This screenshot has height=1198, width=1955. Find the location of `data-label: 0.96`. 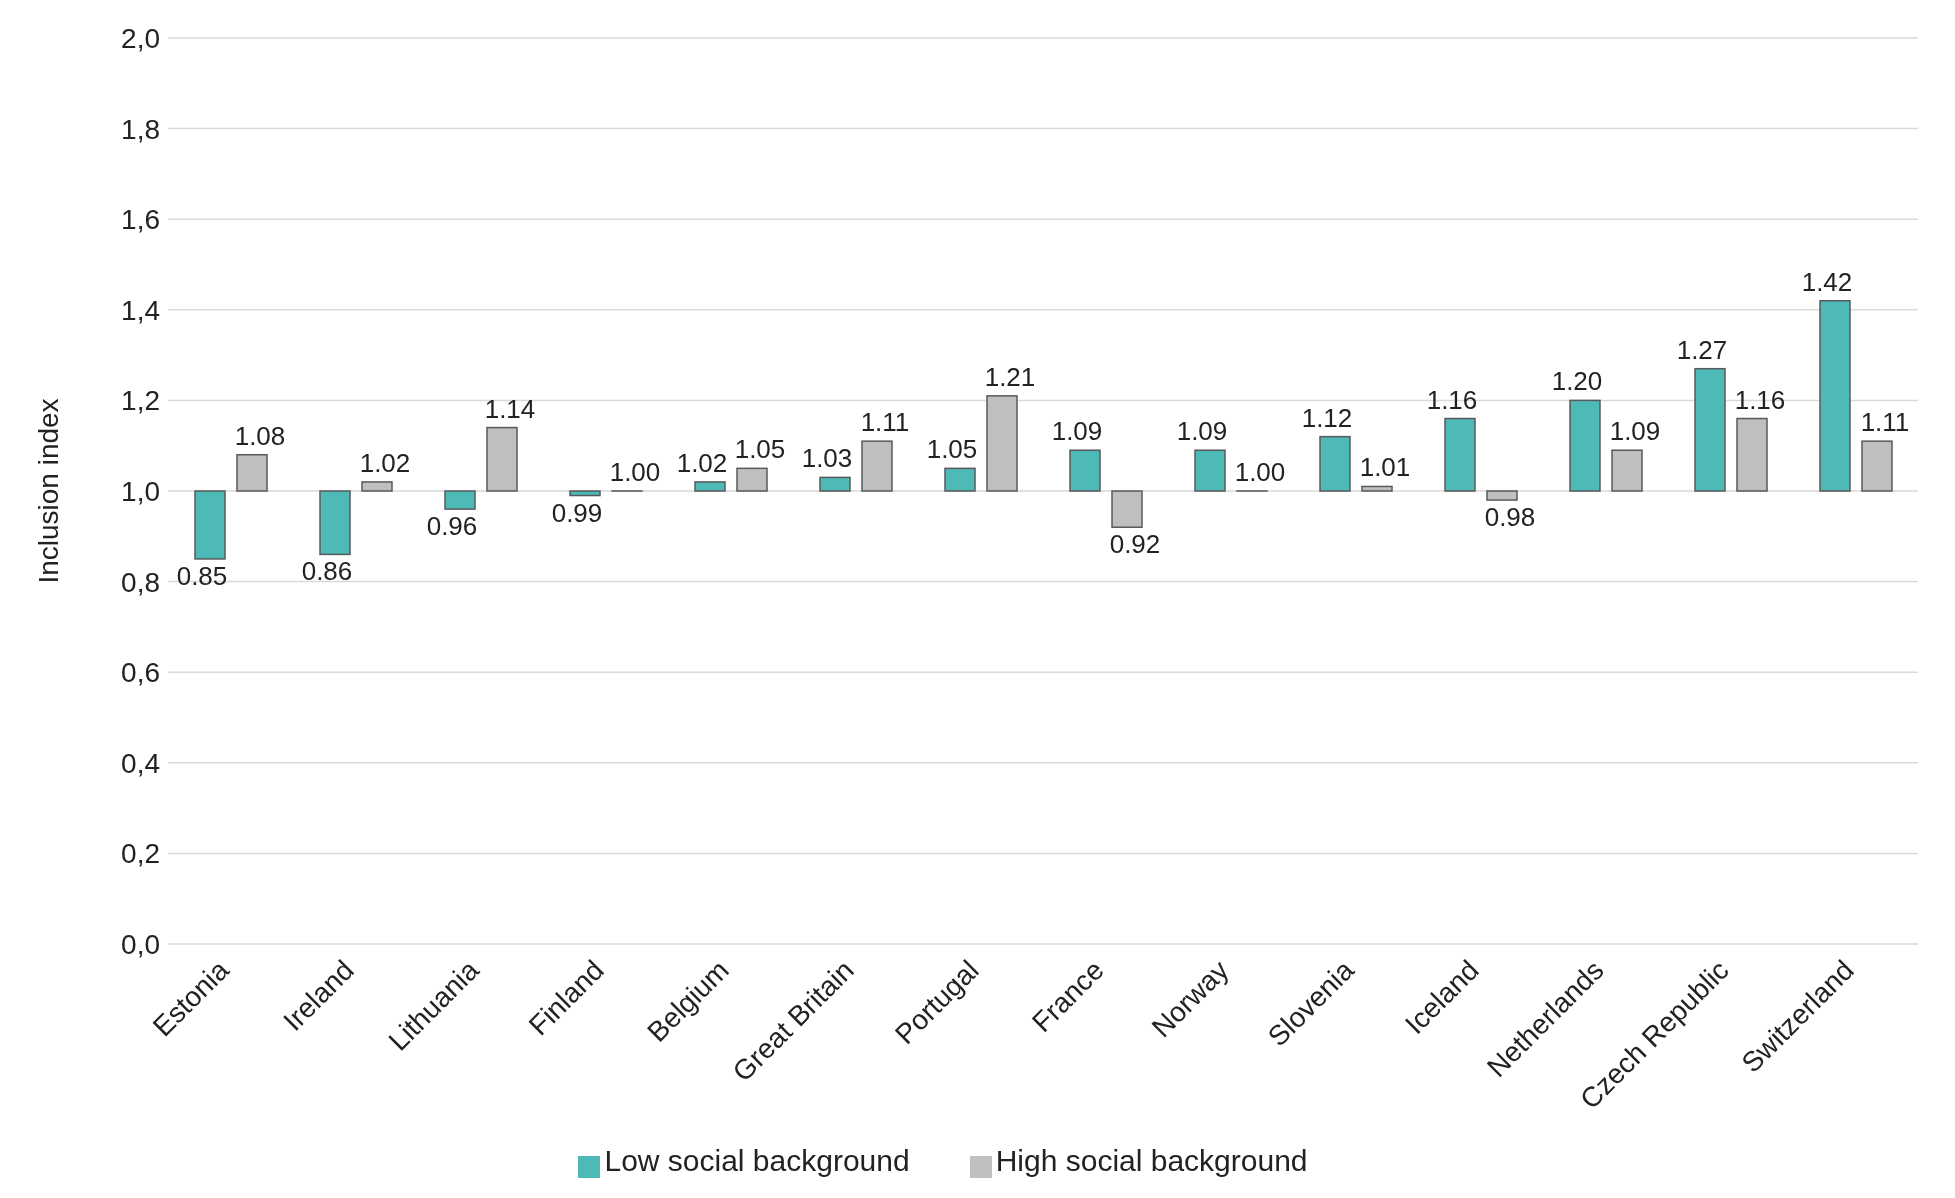

data-label: 0.96 is located at coordinates (452, 526).